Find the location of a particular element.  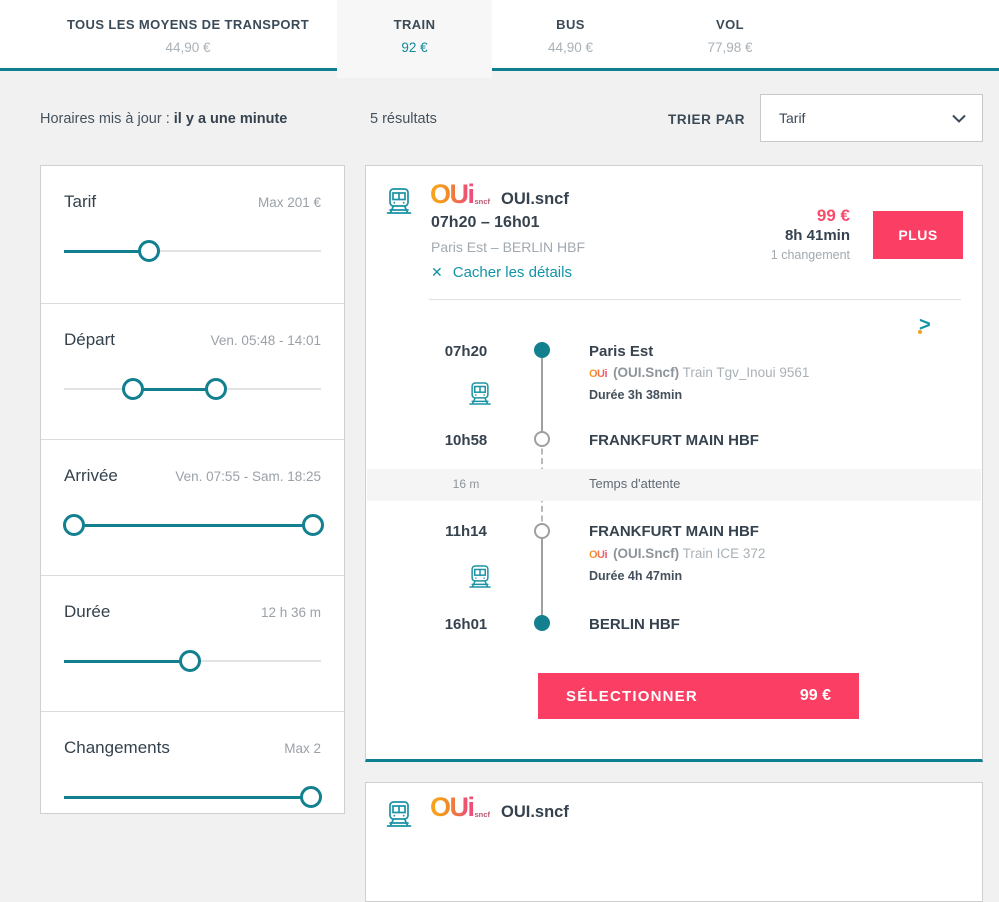

train-number: Train Tgv_Inoui 9561 is located at coordinates (746, 372).